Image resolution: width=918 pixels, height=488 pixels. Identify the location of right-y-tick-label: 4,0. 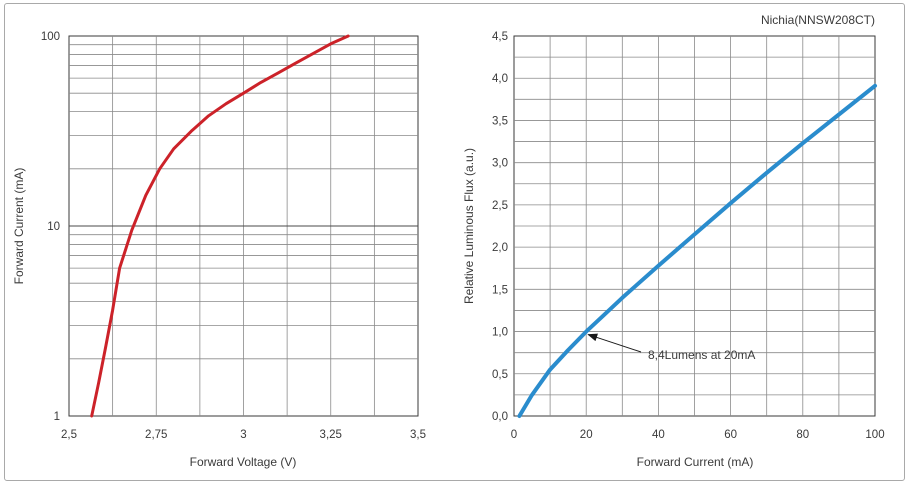
(500, 79).